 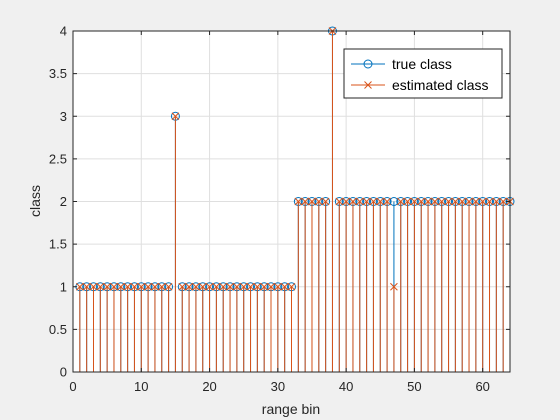 I want to click on x-tick-label: 10, so click(x=141, y=386).